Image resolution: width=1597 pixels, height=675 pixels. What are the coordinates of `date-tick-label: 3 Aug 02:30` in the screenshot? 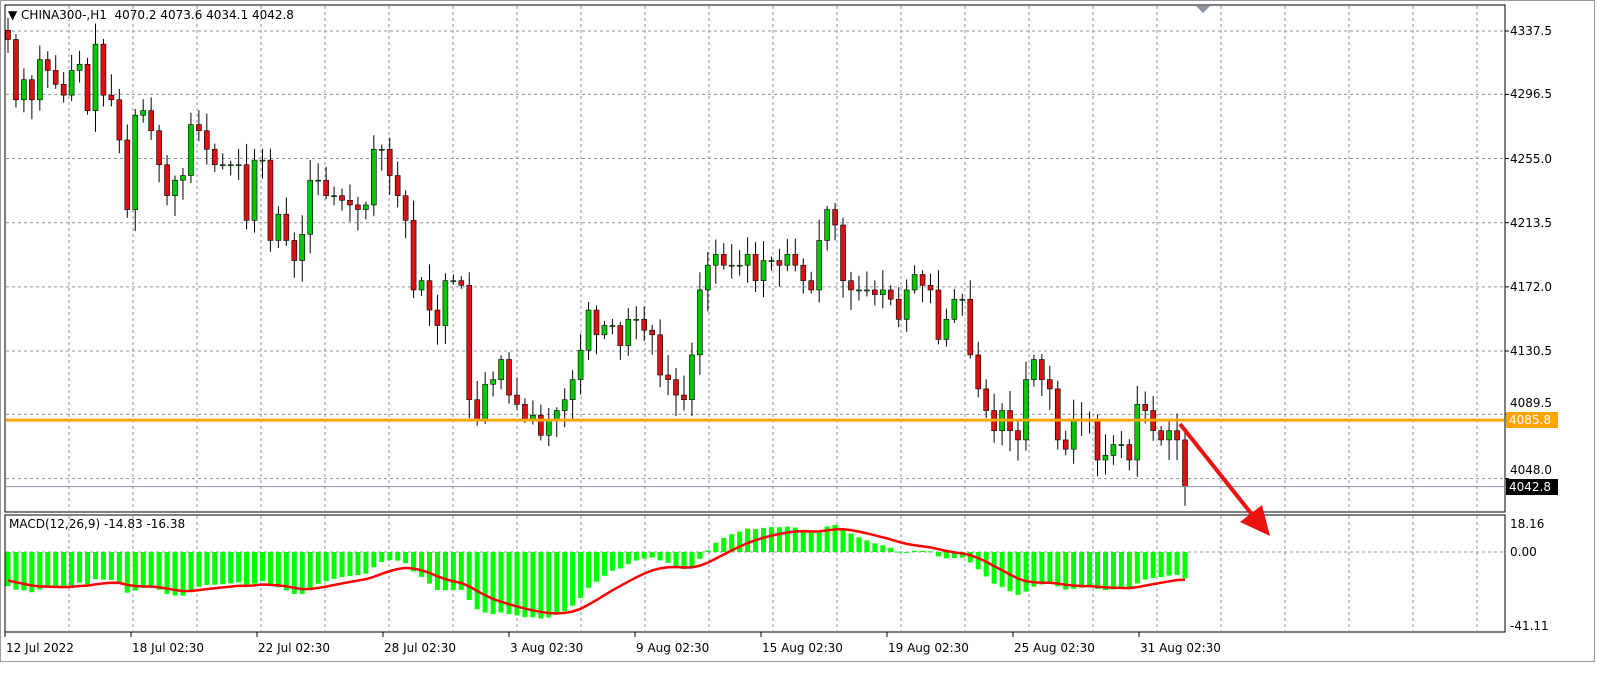 It's located at (547, 648).